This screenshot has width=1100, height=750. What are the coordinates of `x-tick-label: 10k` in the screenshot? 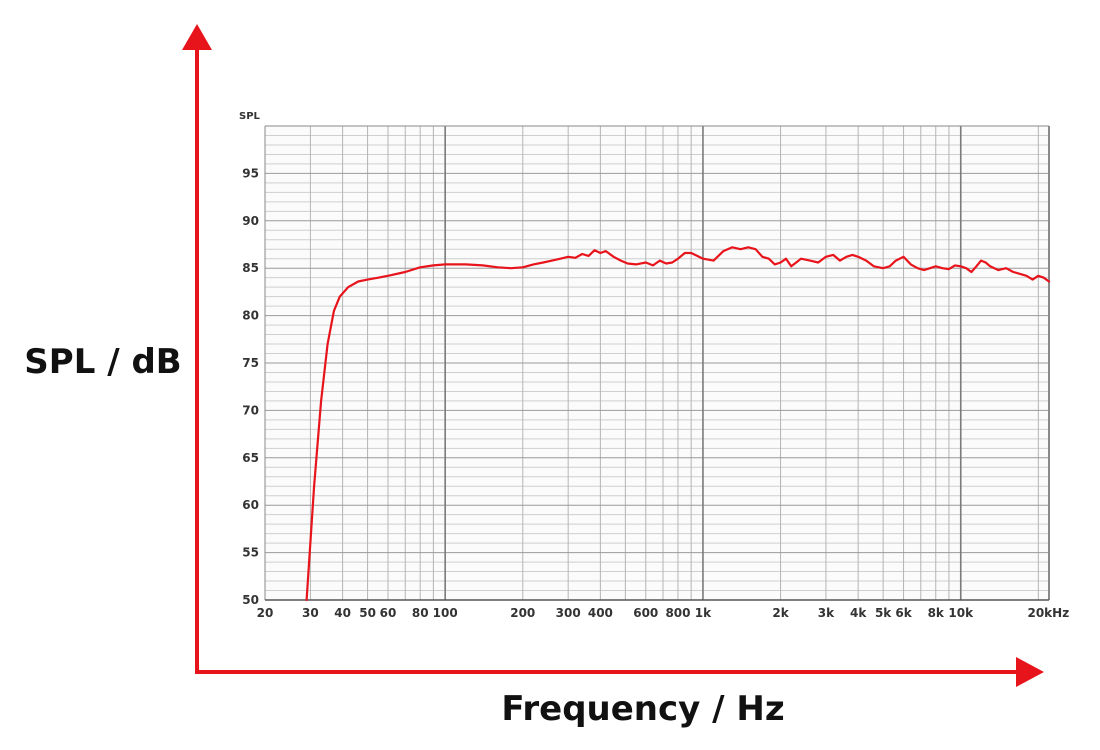 It's located at (961, 613).